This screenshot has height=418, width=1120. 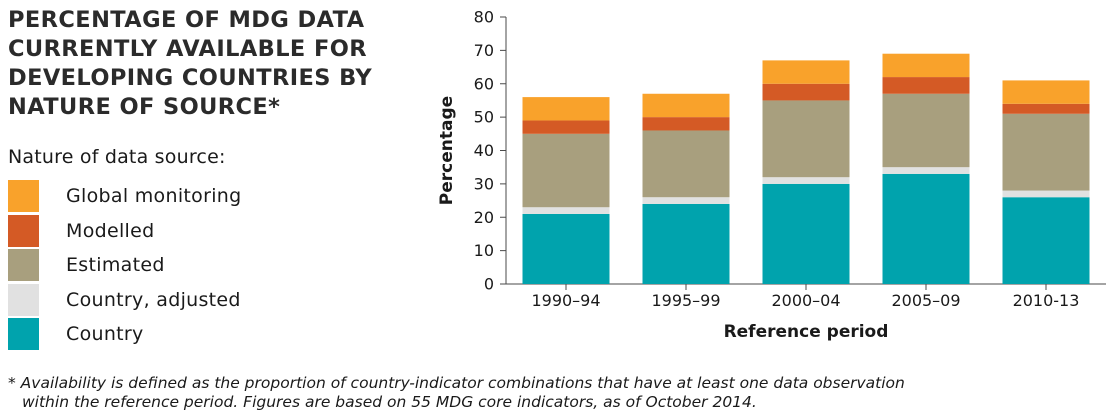 I want to click on x-tick-label: 1995–99, so click(x=685, y=300).